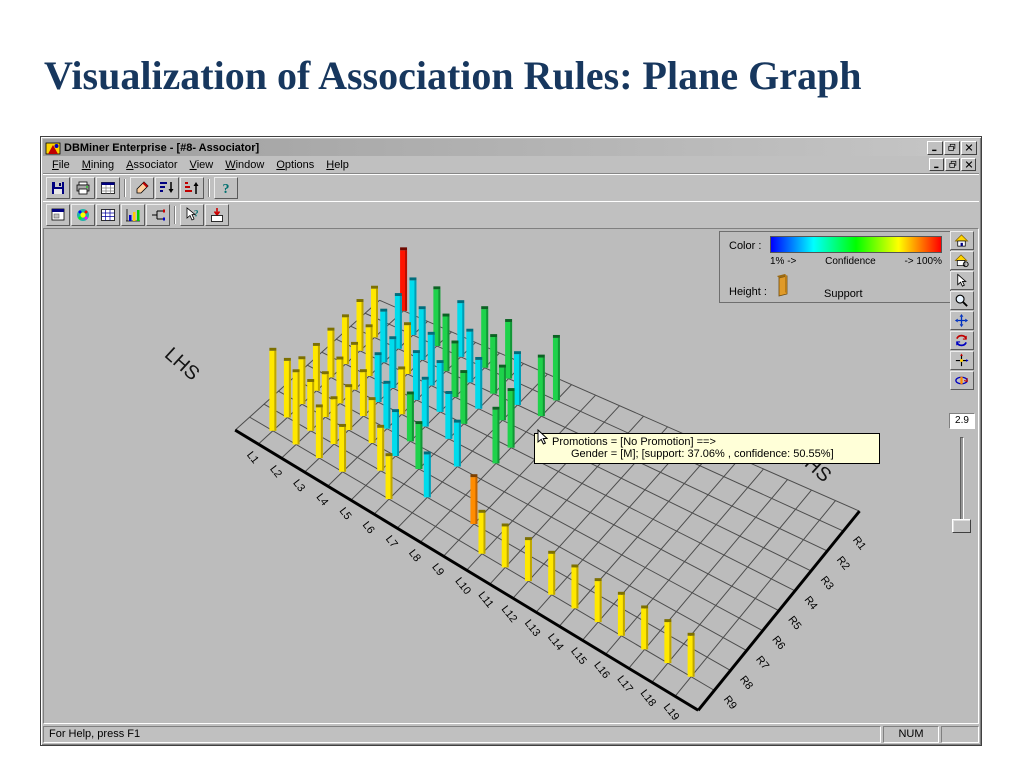  What do you see at coordinates (98, 164) in the screenshot?
I see `menu-mining: Mining` at bounding box center [98, 164].